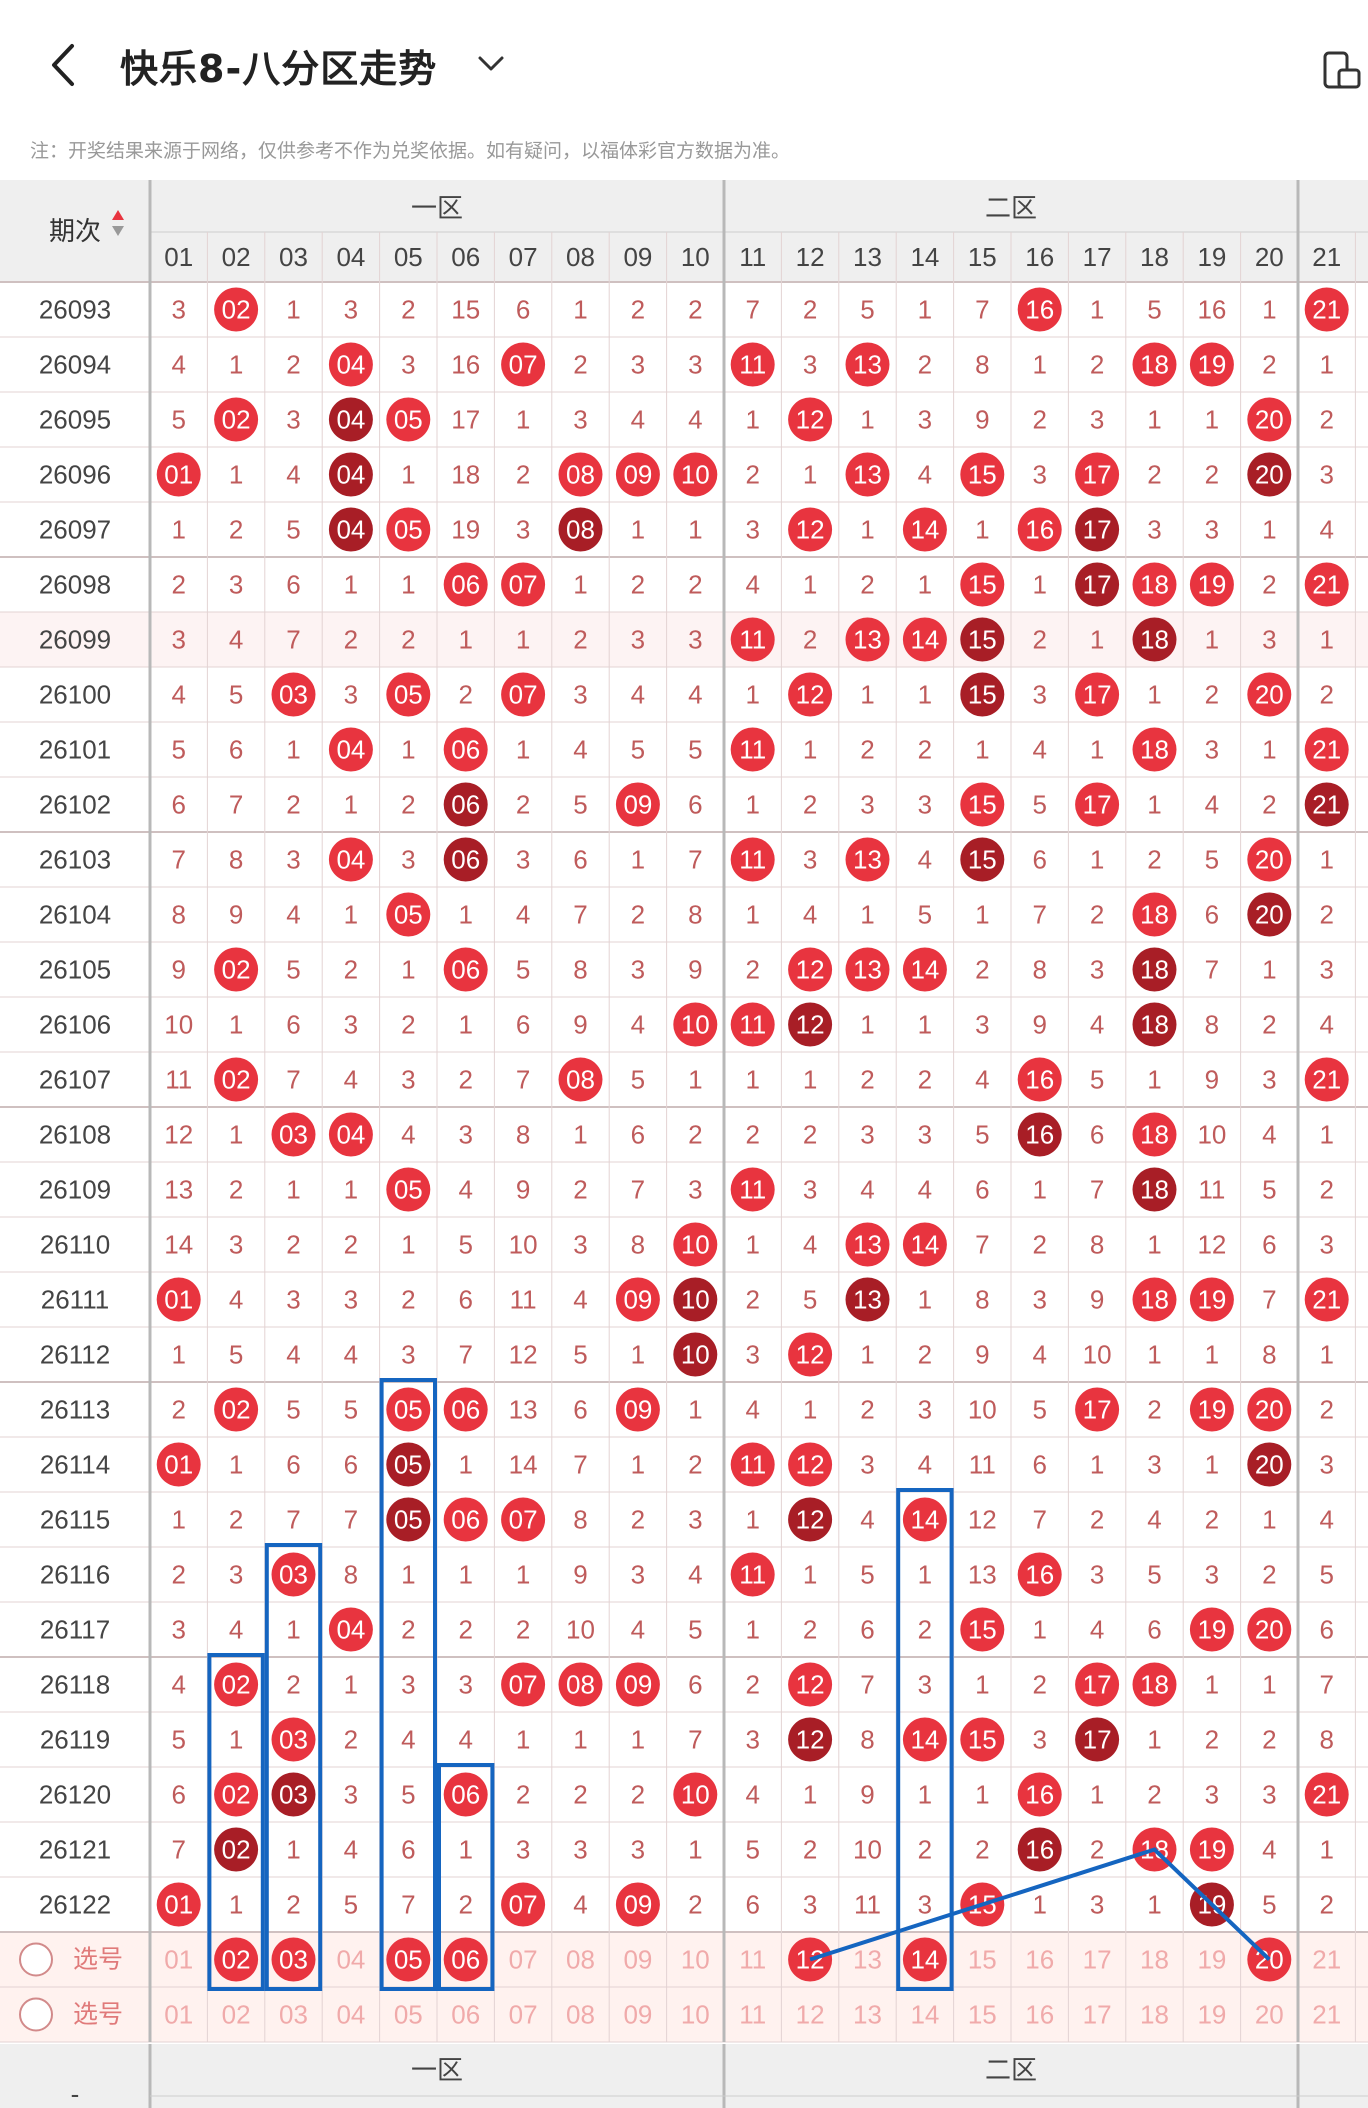  I want to click on sort-down-icon, so click(118, 231).